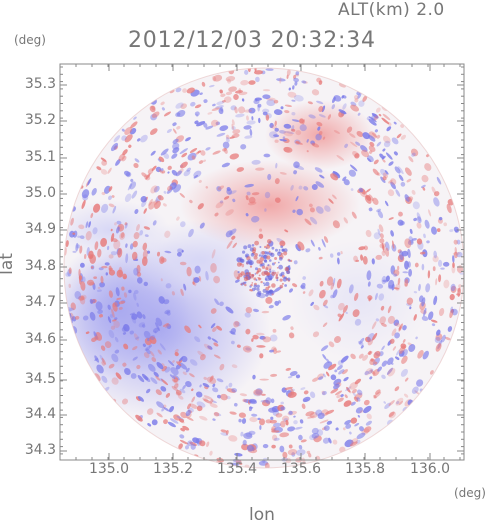 Image resolution: width=491 pixels, height=525 pixels. I want to click on y-tick-label: 35.0, so click(40, 193).